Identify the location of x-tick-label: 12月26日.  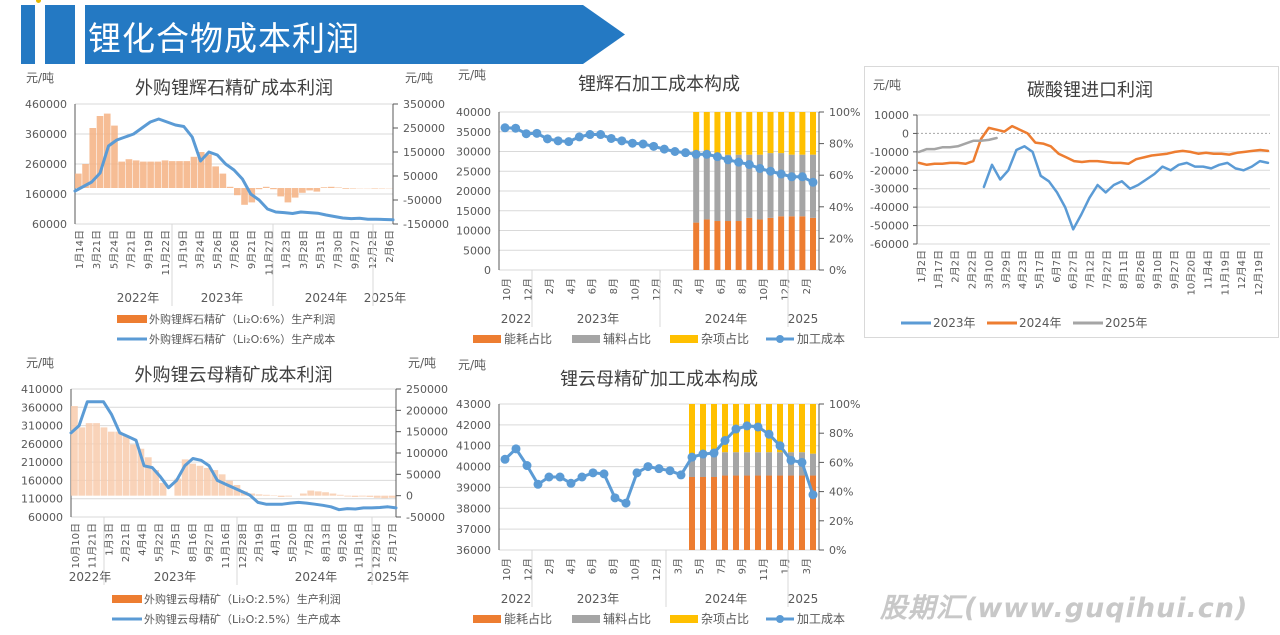
(376, 545).